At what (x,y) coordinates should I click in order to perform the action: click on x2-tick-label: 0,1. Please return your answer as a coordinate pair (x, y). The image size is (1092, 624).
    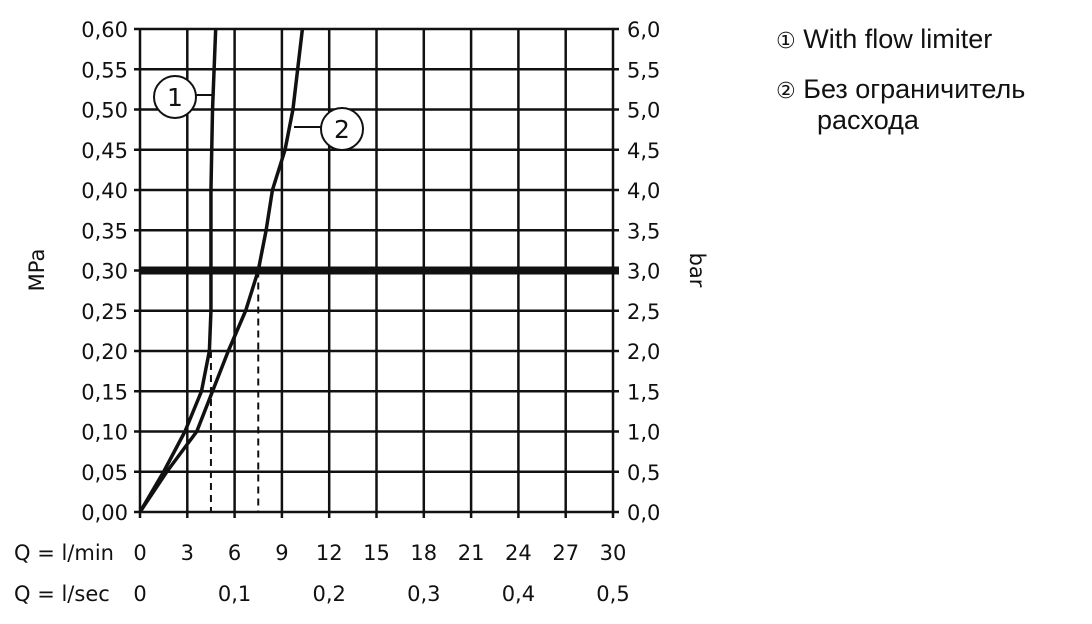
    Looking at the image, I should click on (234, 594).